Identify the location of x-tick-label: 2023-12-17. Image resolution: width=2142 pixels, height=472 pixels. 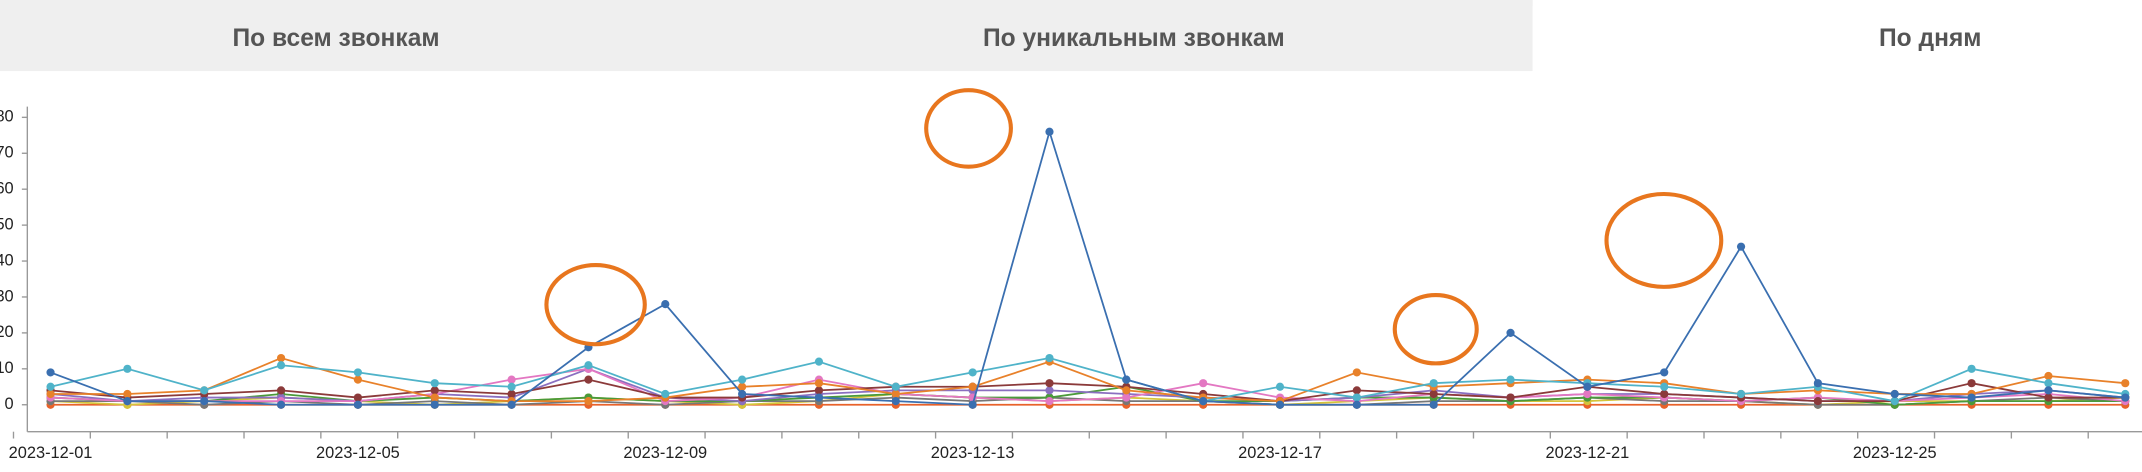
(1280, 453).